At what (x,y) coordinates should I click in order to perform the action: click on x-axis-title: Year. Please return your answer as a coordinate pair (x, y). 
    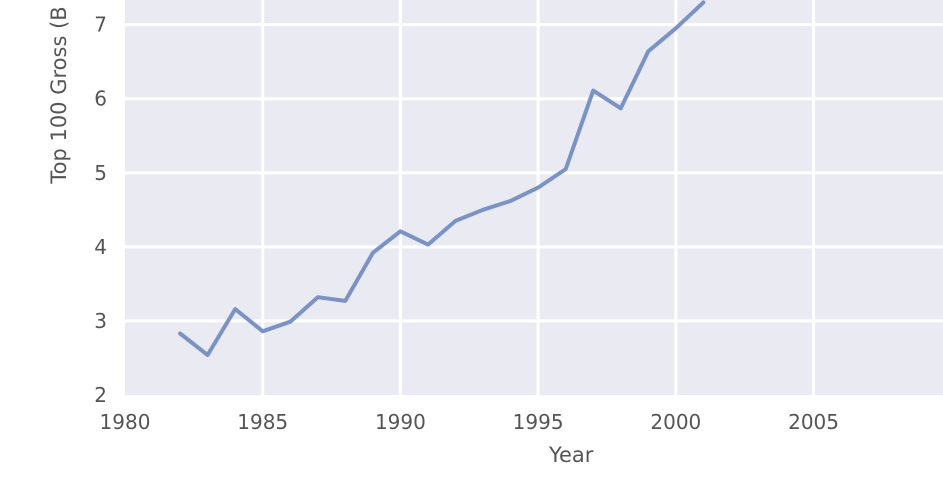
    Looking at the image, I should click on (571, 455).